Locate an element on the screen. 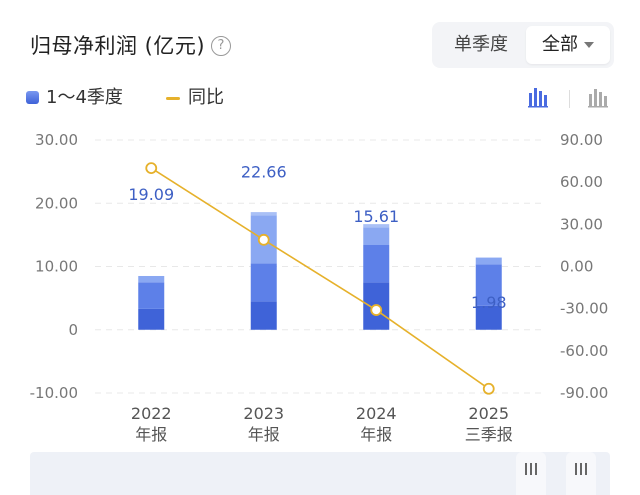 This screenshot has height=495, width=640. legend-item-bars: 1～4季度 is located at coordinates (74, 98).